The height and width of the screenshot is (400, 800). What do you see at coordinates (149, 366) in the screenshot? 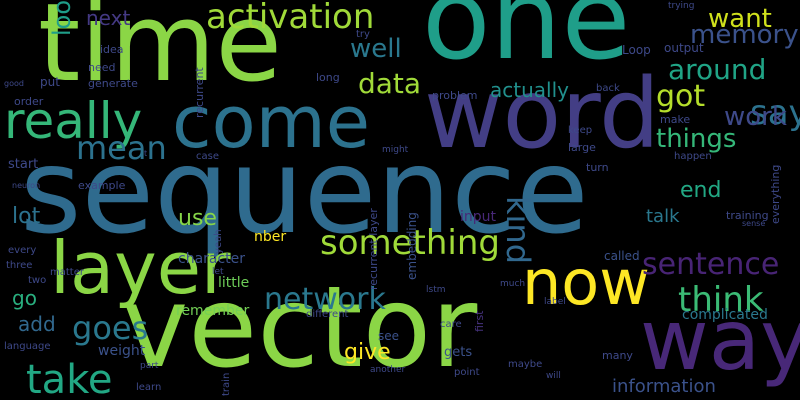
I see `cloud-word: part` at bounding box center [149, 366].